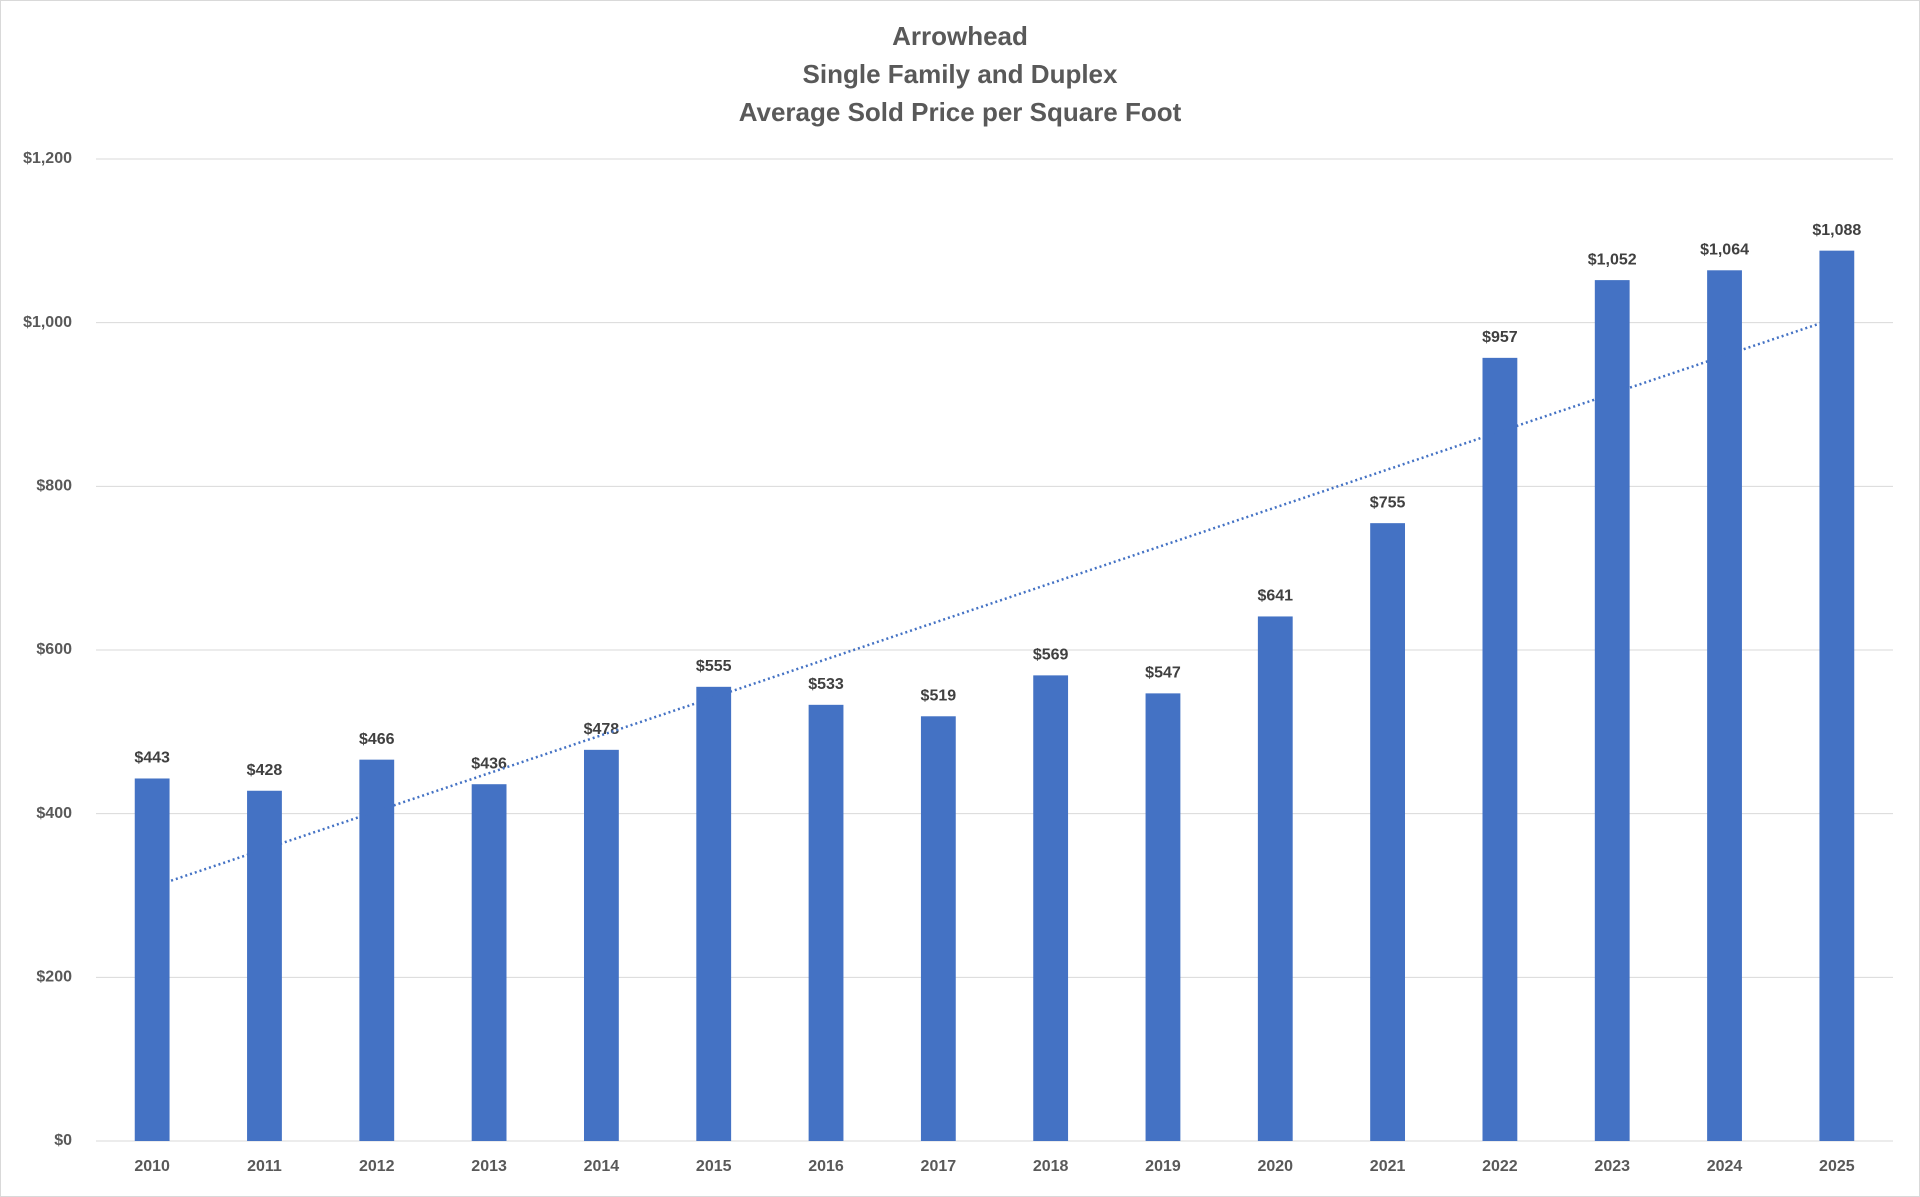 The width and height of the screenshot is (1920, 1197). Describe the element at coordinates (1163, 1166) in the screenshot. I see `x-tick-label: 2019` at that location.